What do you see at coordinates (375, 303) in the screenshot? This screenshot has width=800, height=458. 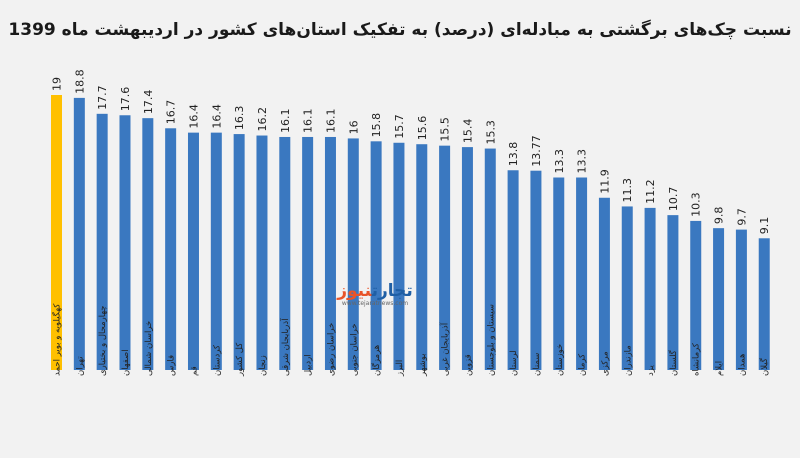 I see `watermark-url: www.tejaratnews.com` at bounding box center [375, 303].